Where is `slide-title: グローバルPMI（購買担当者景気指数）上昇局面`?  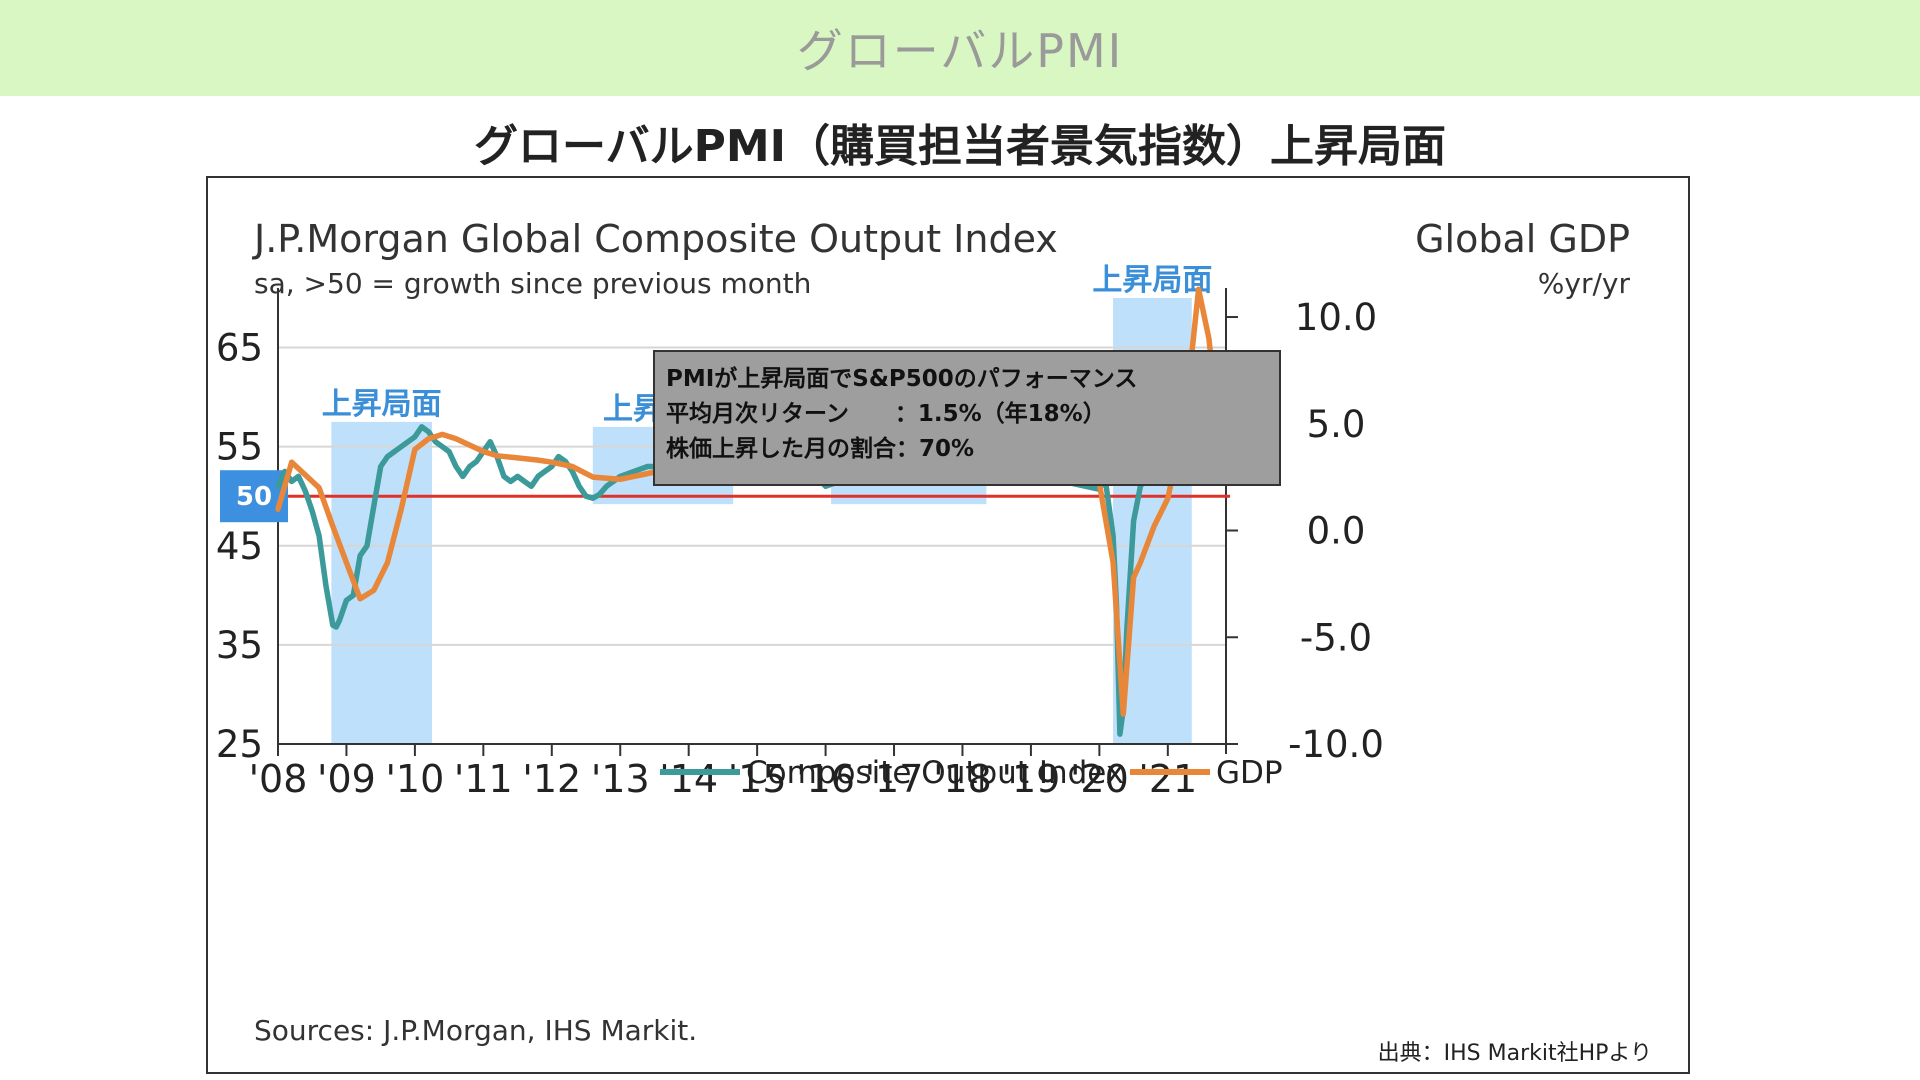
slide-title: グローバルPMI（購買担当者景気指数）上昇局面 is located at coordinates (960, 146).